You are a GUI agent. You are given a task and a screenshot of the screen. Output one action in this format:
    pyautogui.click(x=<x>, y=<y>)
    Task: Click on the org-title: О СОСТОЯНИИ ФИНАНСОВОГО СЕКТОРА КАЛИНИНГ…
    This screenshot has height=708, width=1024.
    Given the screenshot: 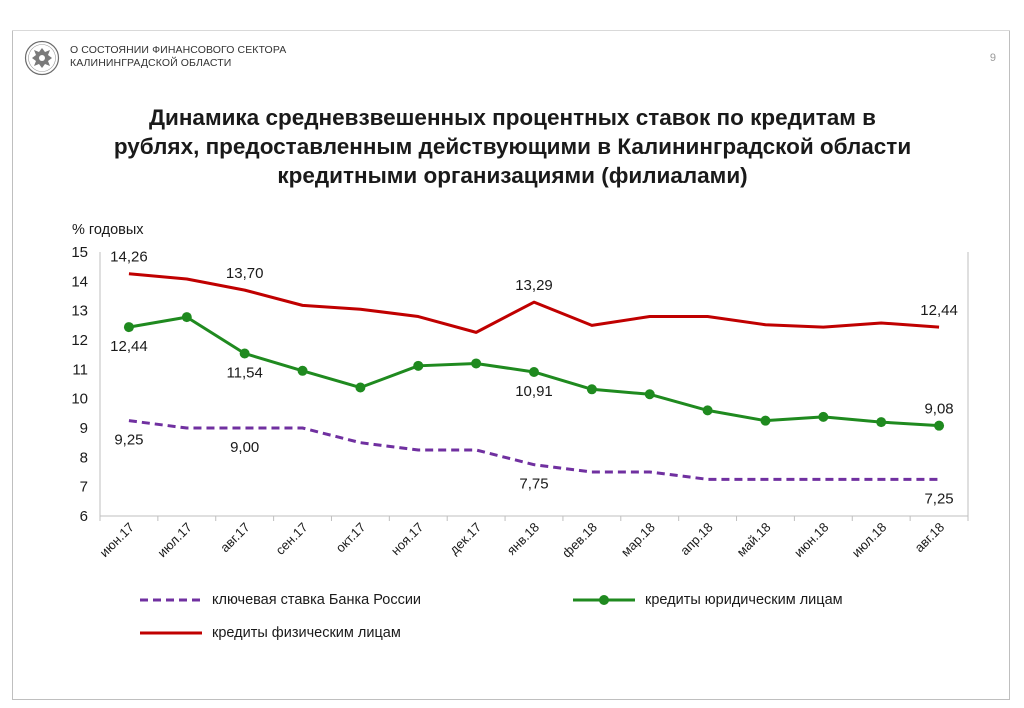 What is the action you would take?
    pyautogui.click(x=178, y=57)
    